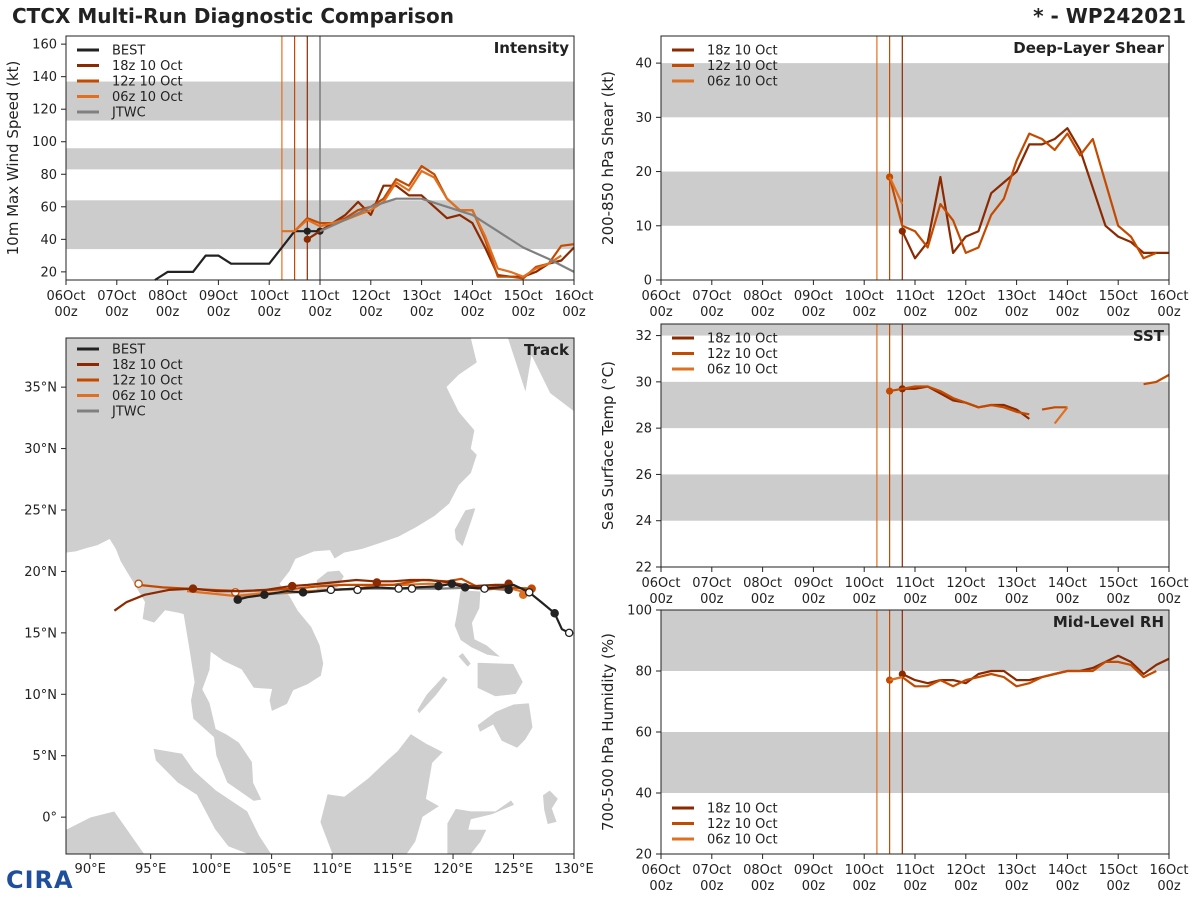 This screenshot has height=900, width=1200. I want to click on intensity-legend-label: 12z 10 Oct, so click(147, 82).